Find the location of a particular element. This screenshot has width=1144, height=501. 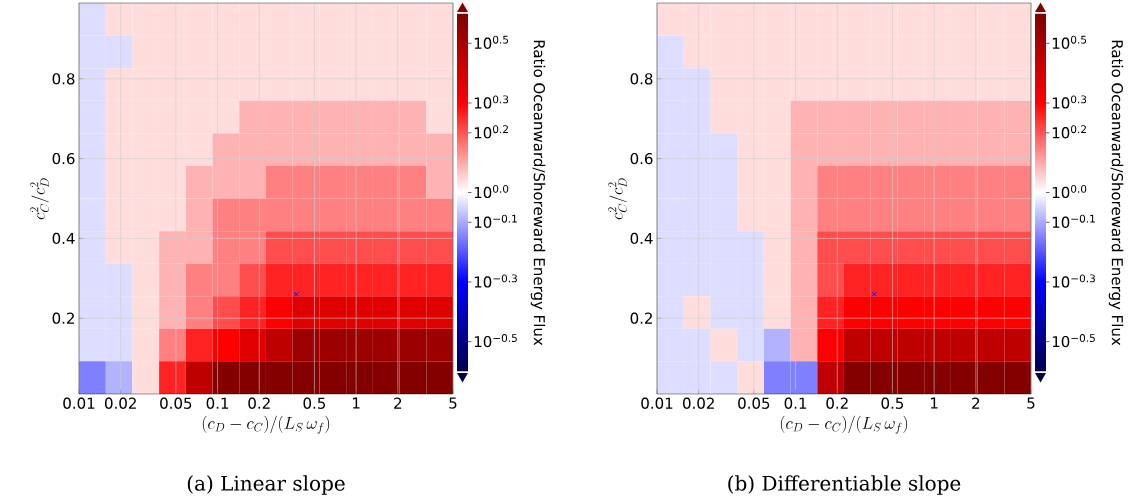

text: (a) Linear slope is located at coordinates (266, 485).